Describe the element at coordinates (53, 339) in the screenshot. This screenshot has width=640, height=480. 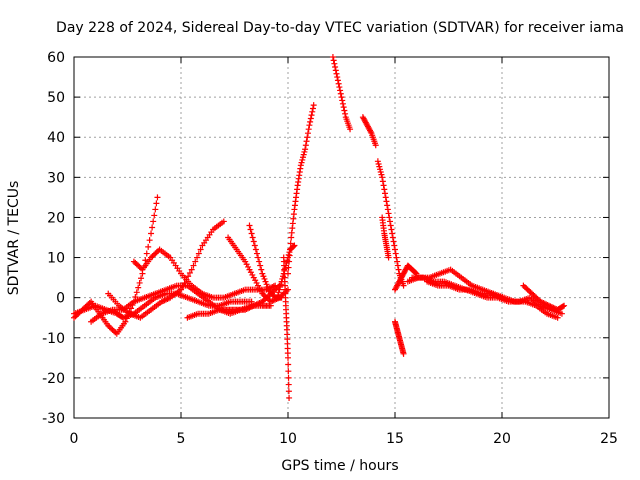
I see `y-tick-label: -10` at that location.